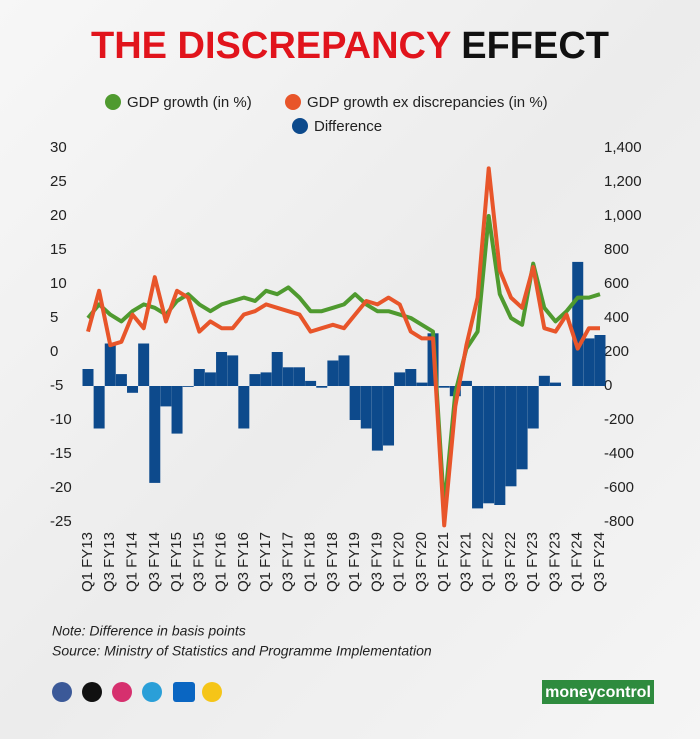 The image size is (700, 744). What do you see at coordinates (488, 562) in the screenshot?
I see `x-tick-label: Q1 FY22` at bounding box center [488, 562].